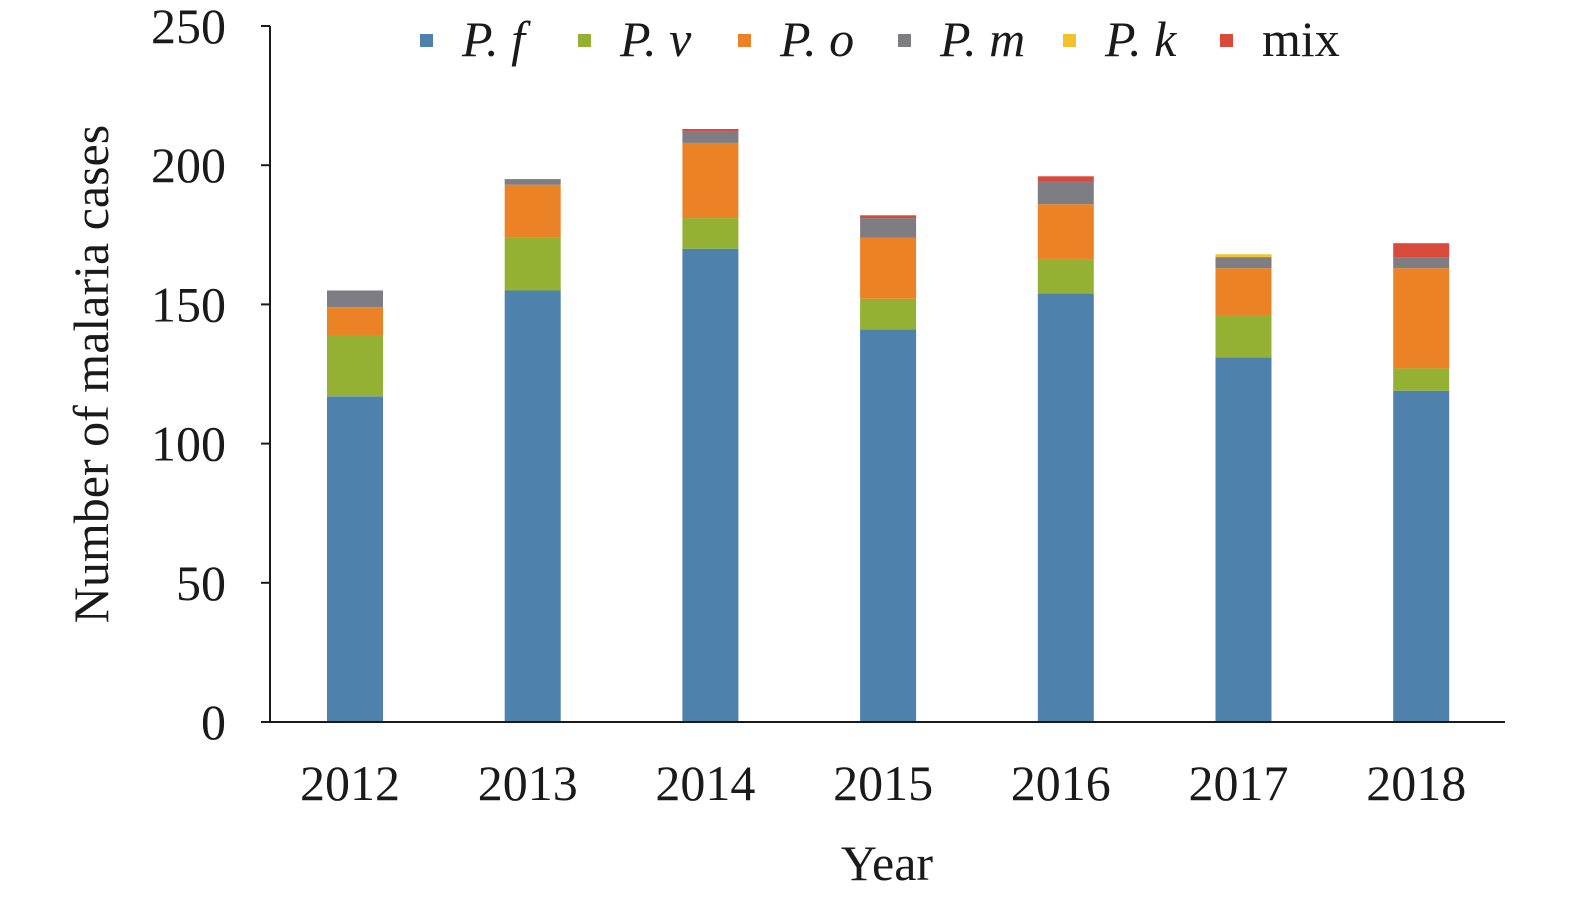 This screenshot has height=906, width=1575. I want to click on legend-item: mix, so click(1280, 39).